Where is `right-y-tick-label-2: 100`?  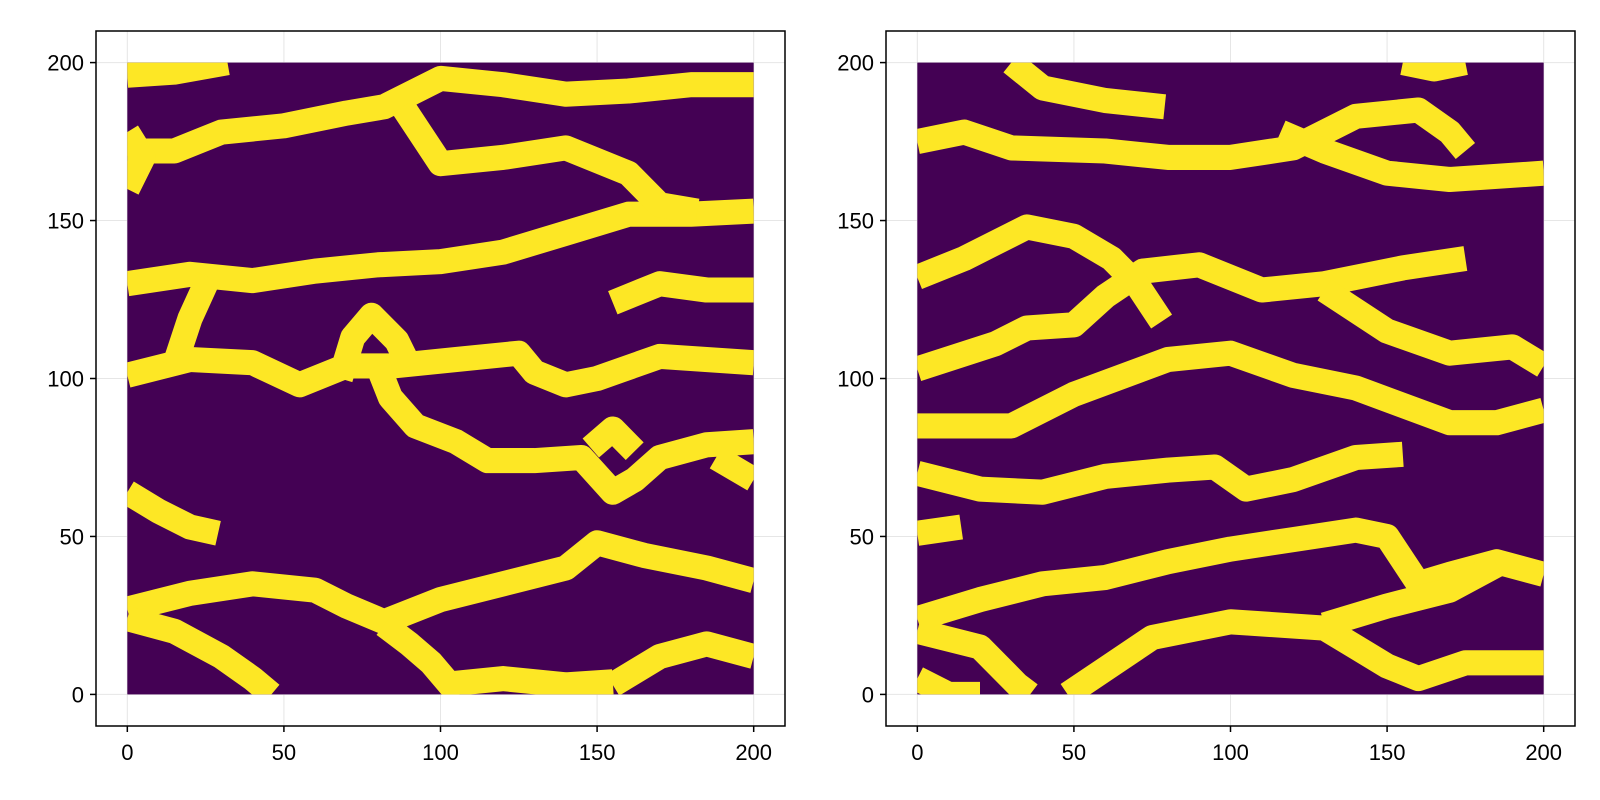 right-y-tick-label-2: 100 is located at coordinates (855, 379).